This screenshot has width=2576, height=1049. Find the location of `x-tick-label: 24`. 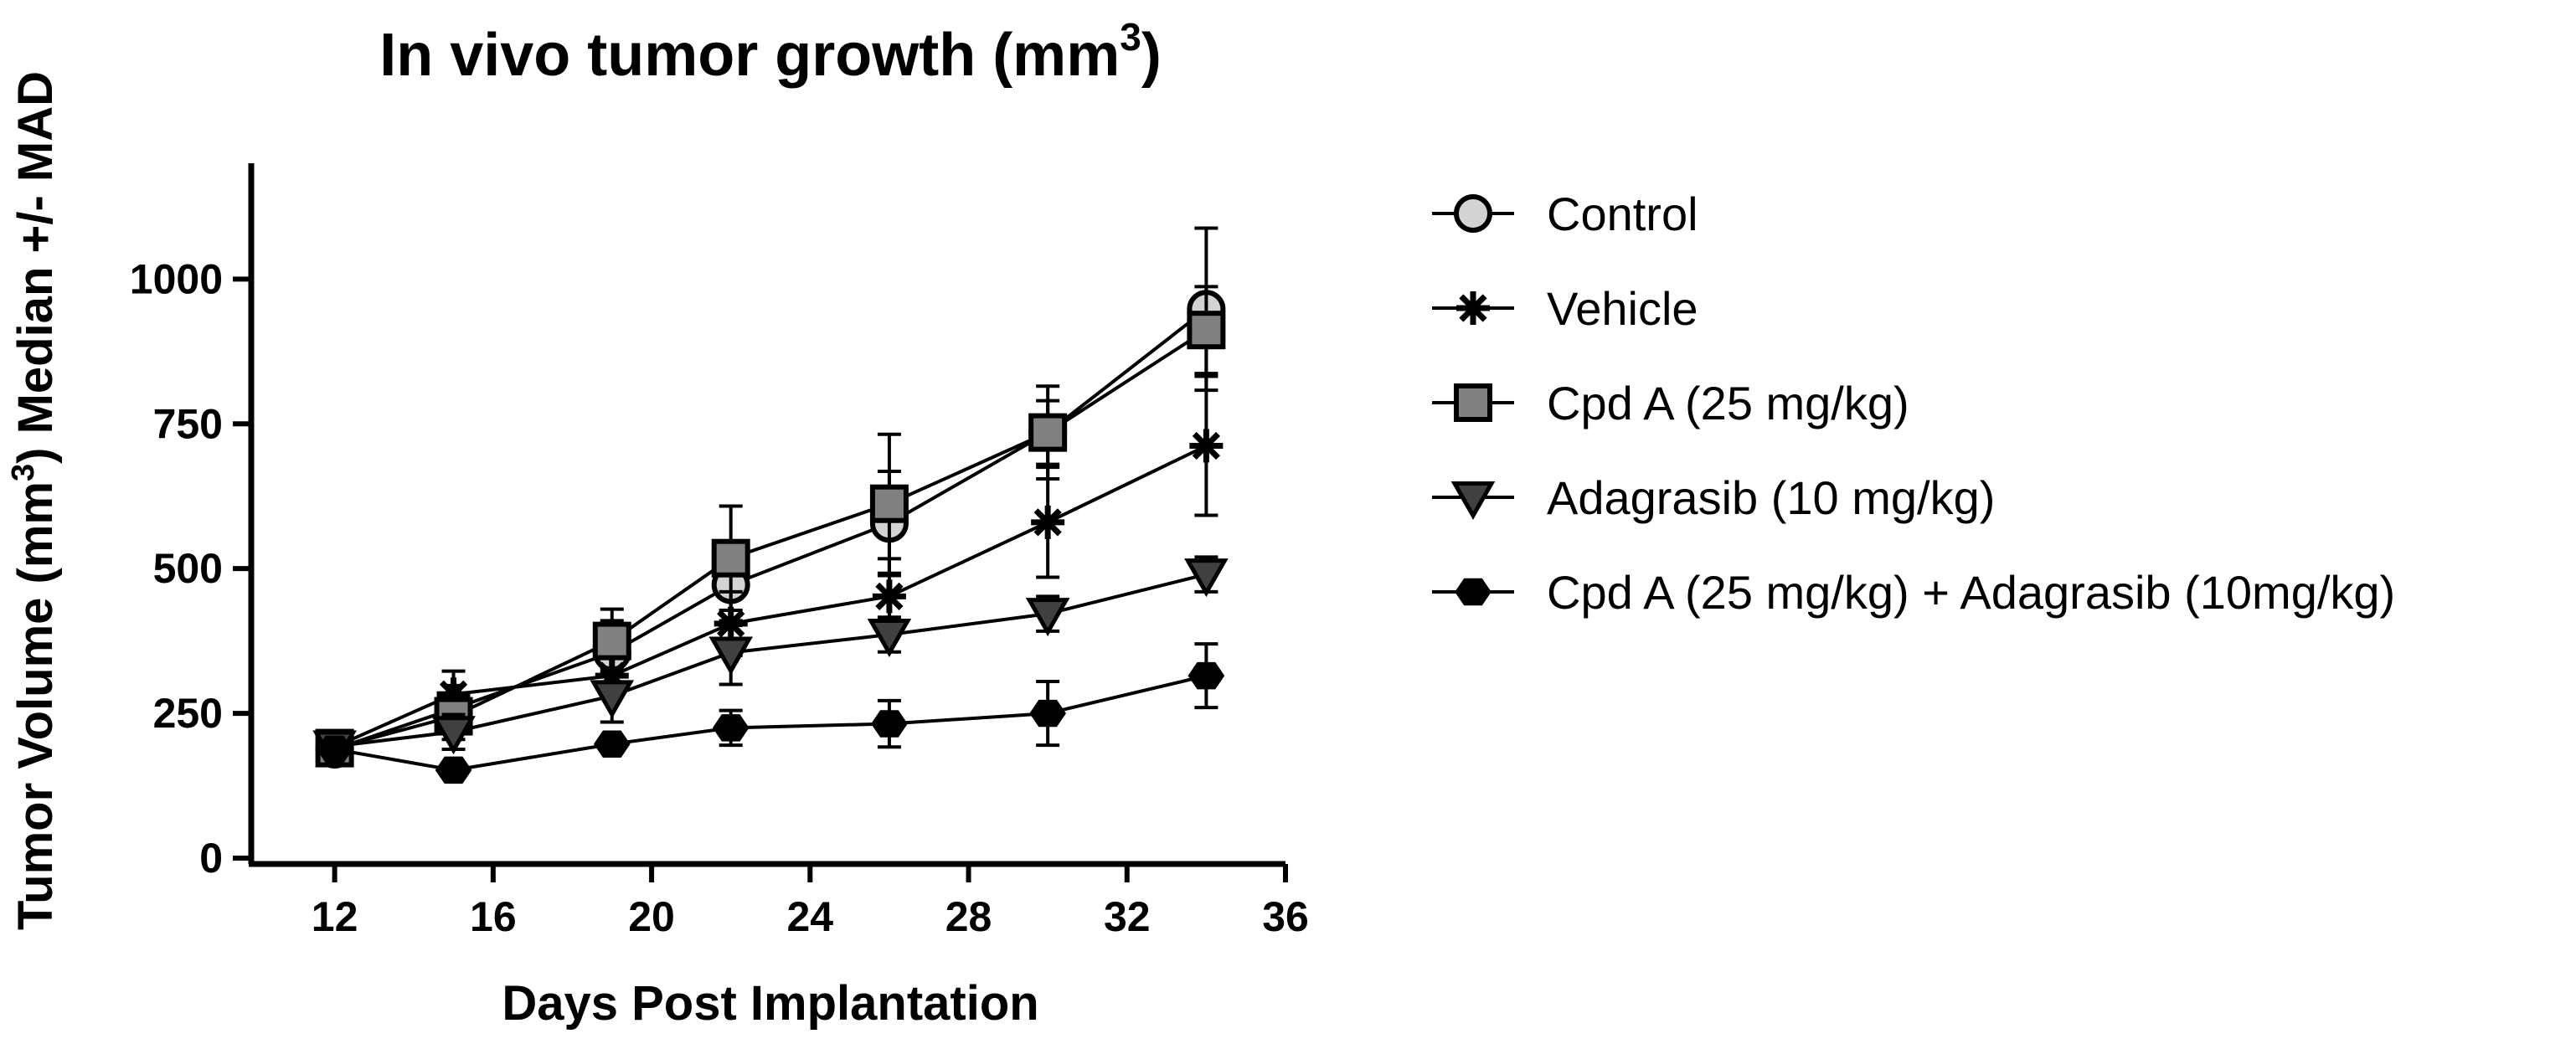

x-tick-label: 24 is located at coordinates (809, 917).